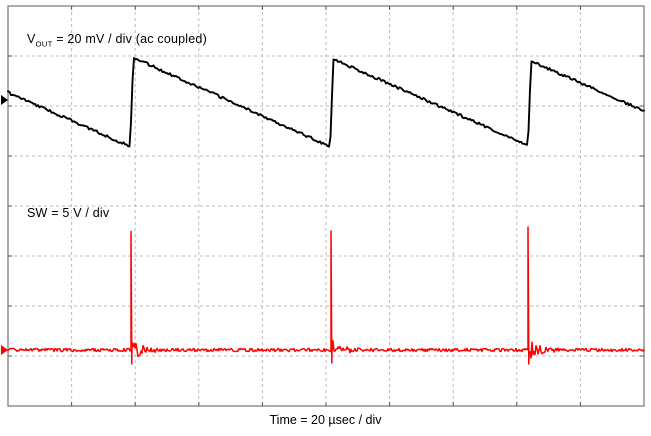 This screenshot has height=436, width=651. Describe the element at coordinates (68, 213) in the screenshot. I see `sw-trace-label: SW = 5 V / div` at that location.